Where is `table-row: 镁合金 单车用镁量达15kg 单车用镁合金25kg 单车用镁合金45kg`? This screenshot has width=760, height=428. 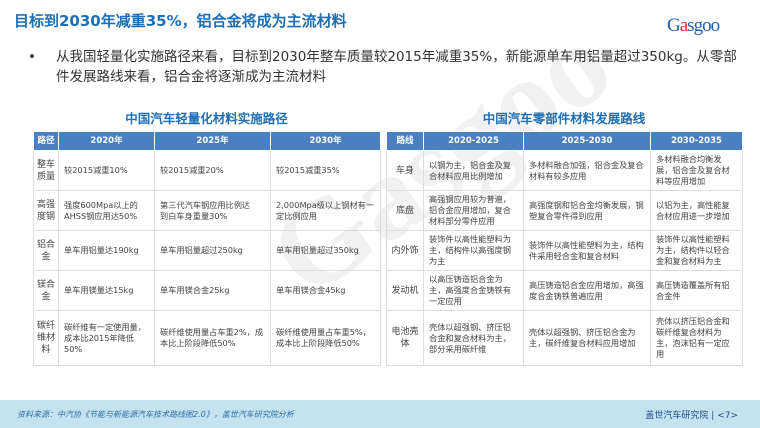
table-row: 镁合金 单车用镁量达15kg 单车用镁合金25kg 单车用镁合金45kg is located at coordinates (207, 290).